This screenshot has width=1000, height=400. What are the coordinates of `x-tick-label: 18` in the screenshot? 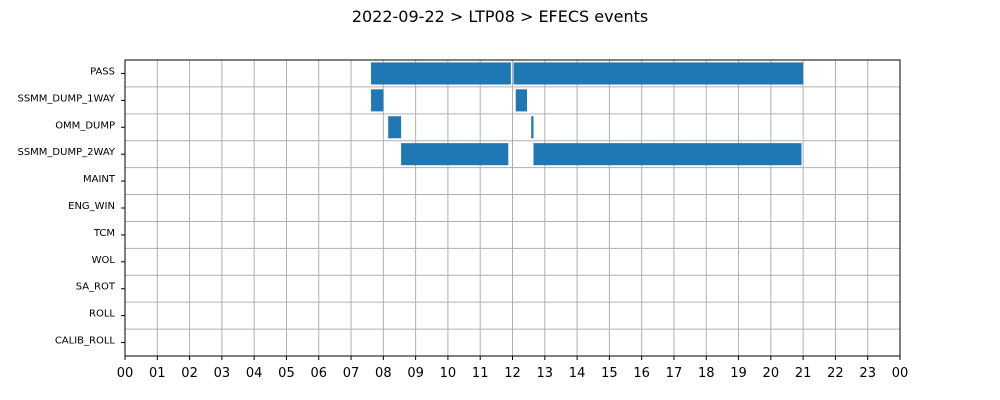 It's located at (706, 373).